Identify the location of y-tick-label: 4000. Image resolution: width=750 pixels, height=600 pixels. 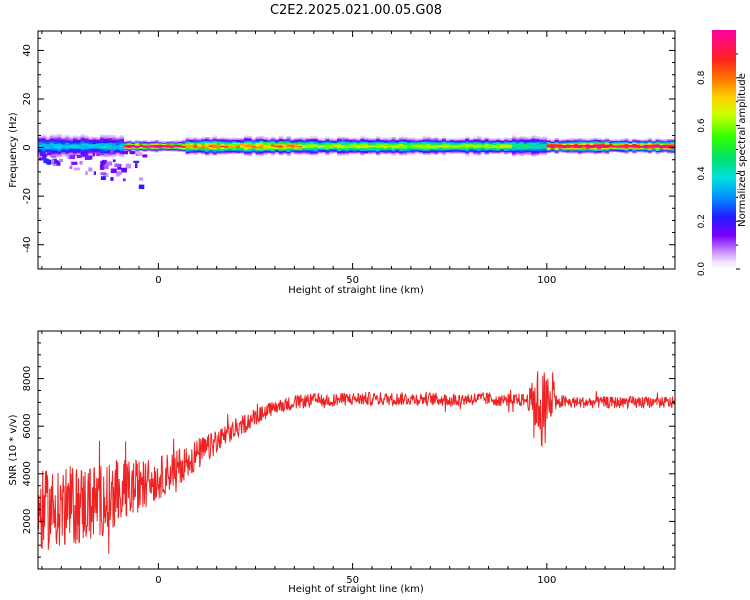
(27, 473).